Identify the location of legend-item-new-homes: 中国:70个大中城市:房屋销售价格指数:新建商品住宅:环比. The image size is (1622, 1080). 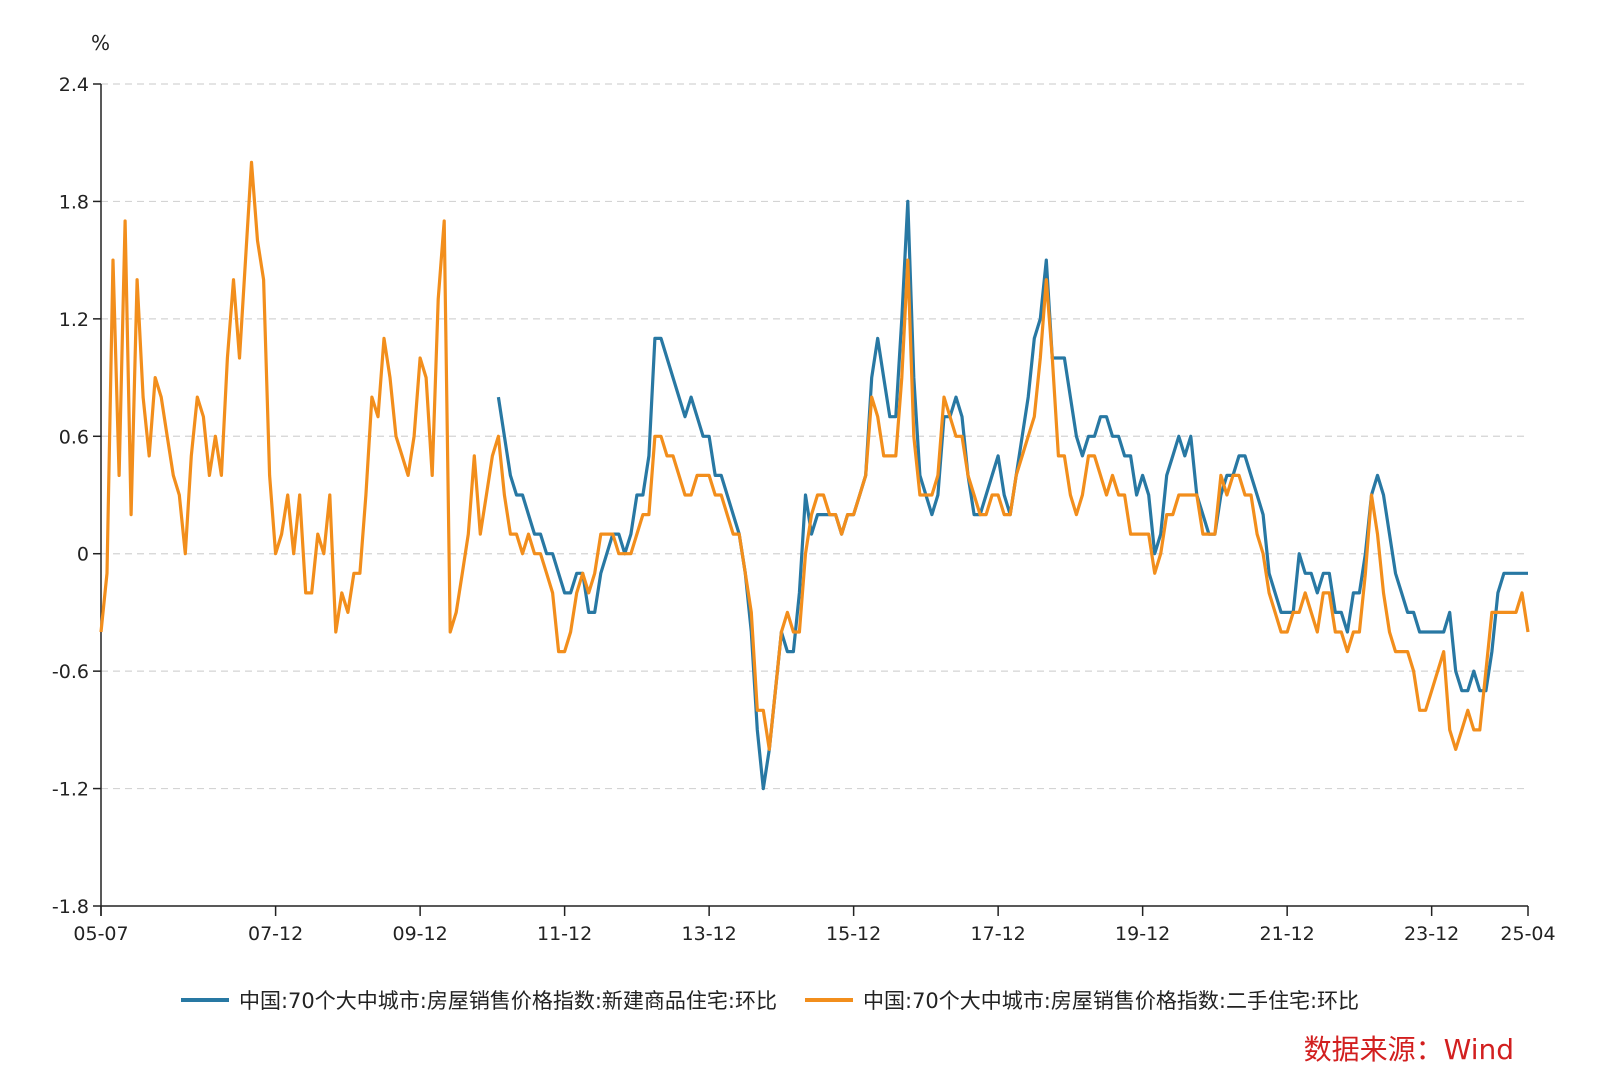
(478, 1000).